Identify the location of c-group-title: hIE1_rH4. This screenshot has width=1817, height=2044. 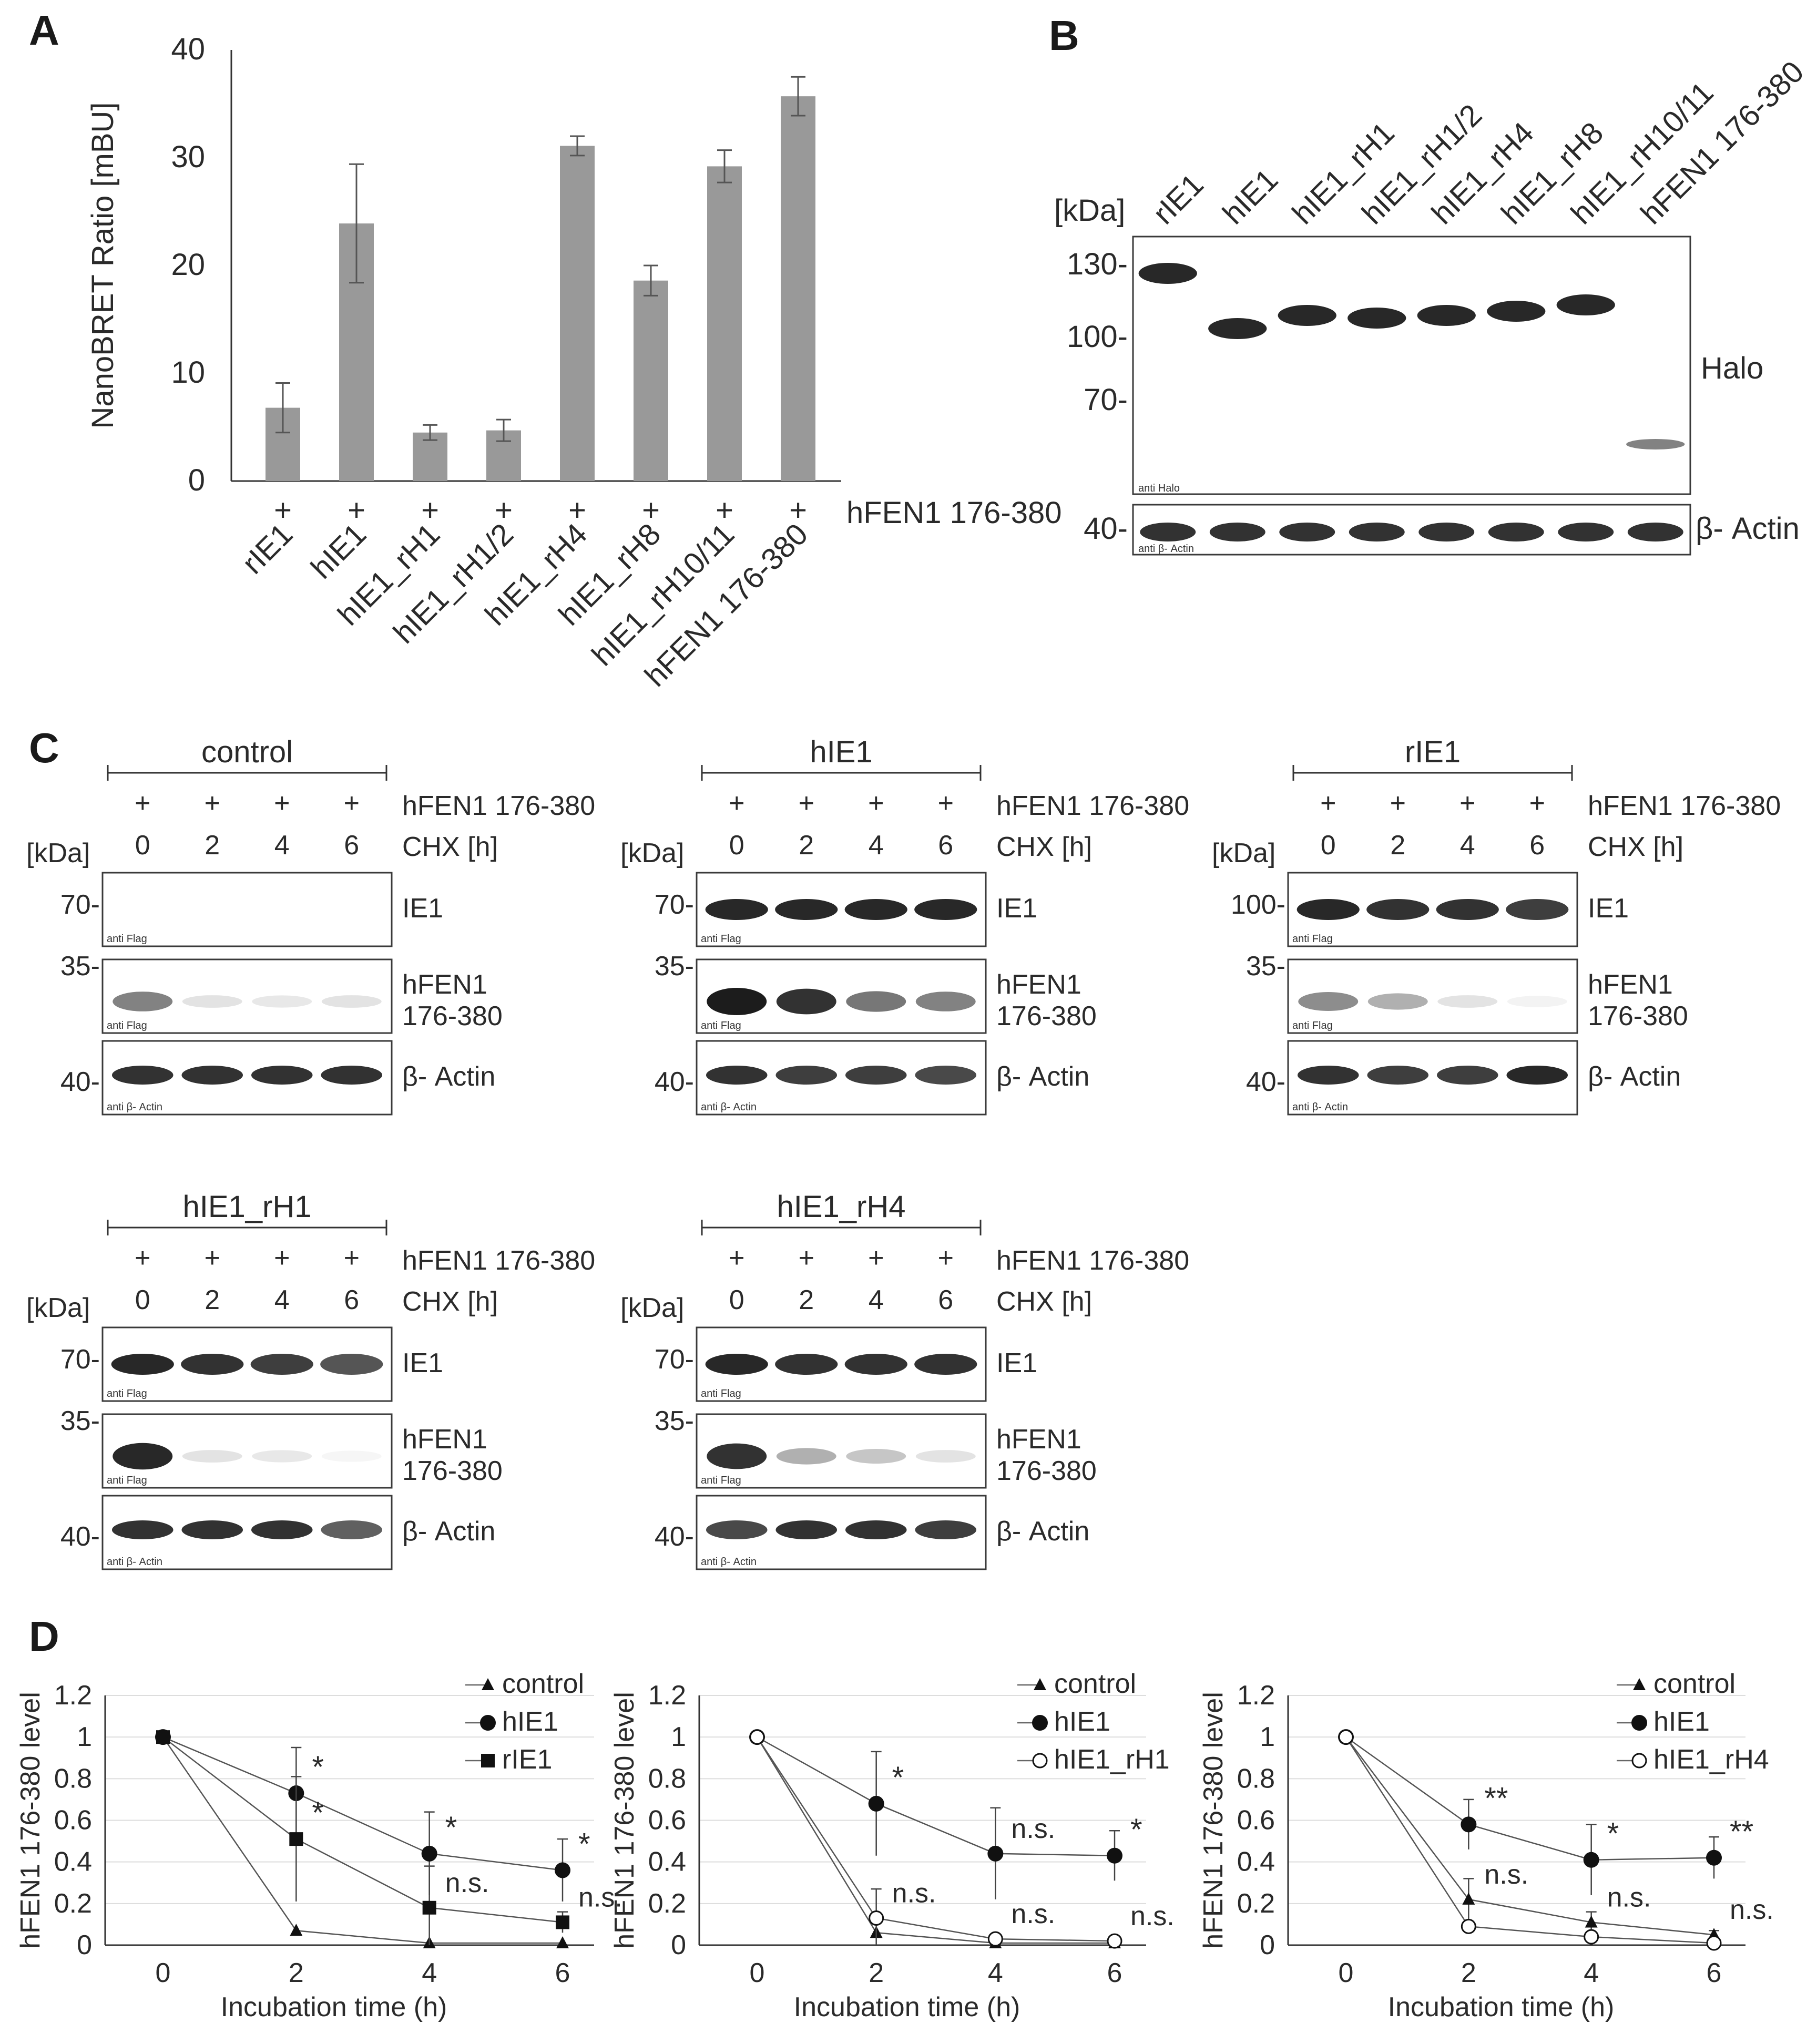
(841, 1207).